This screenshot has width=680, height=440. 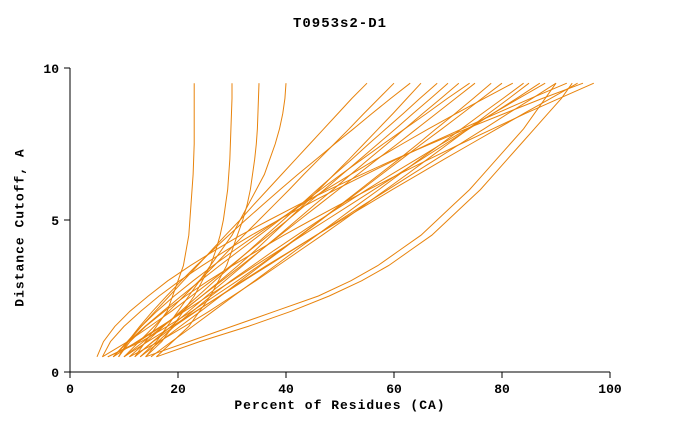 I want to click on x-tick-label: 100, so click(x=610, y=389).